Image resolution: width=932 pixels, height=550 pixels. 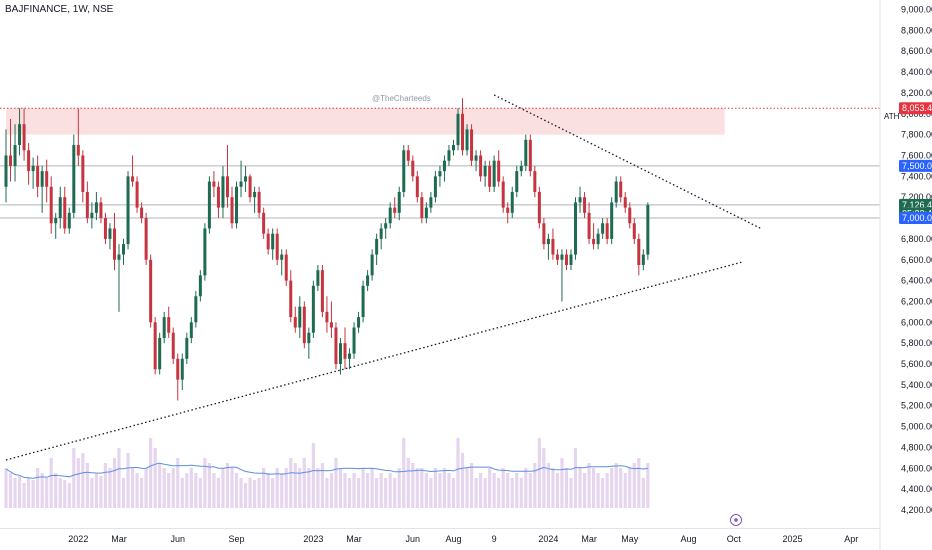 What do you see at coordinates (892, 116) in the screenshot?
I see `ath-label: ATH` at bounding box center [892, 116].